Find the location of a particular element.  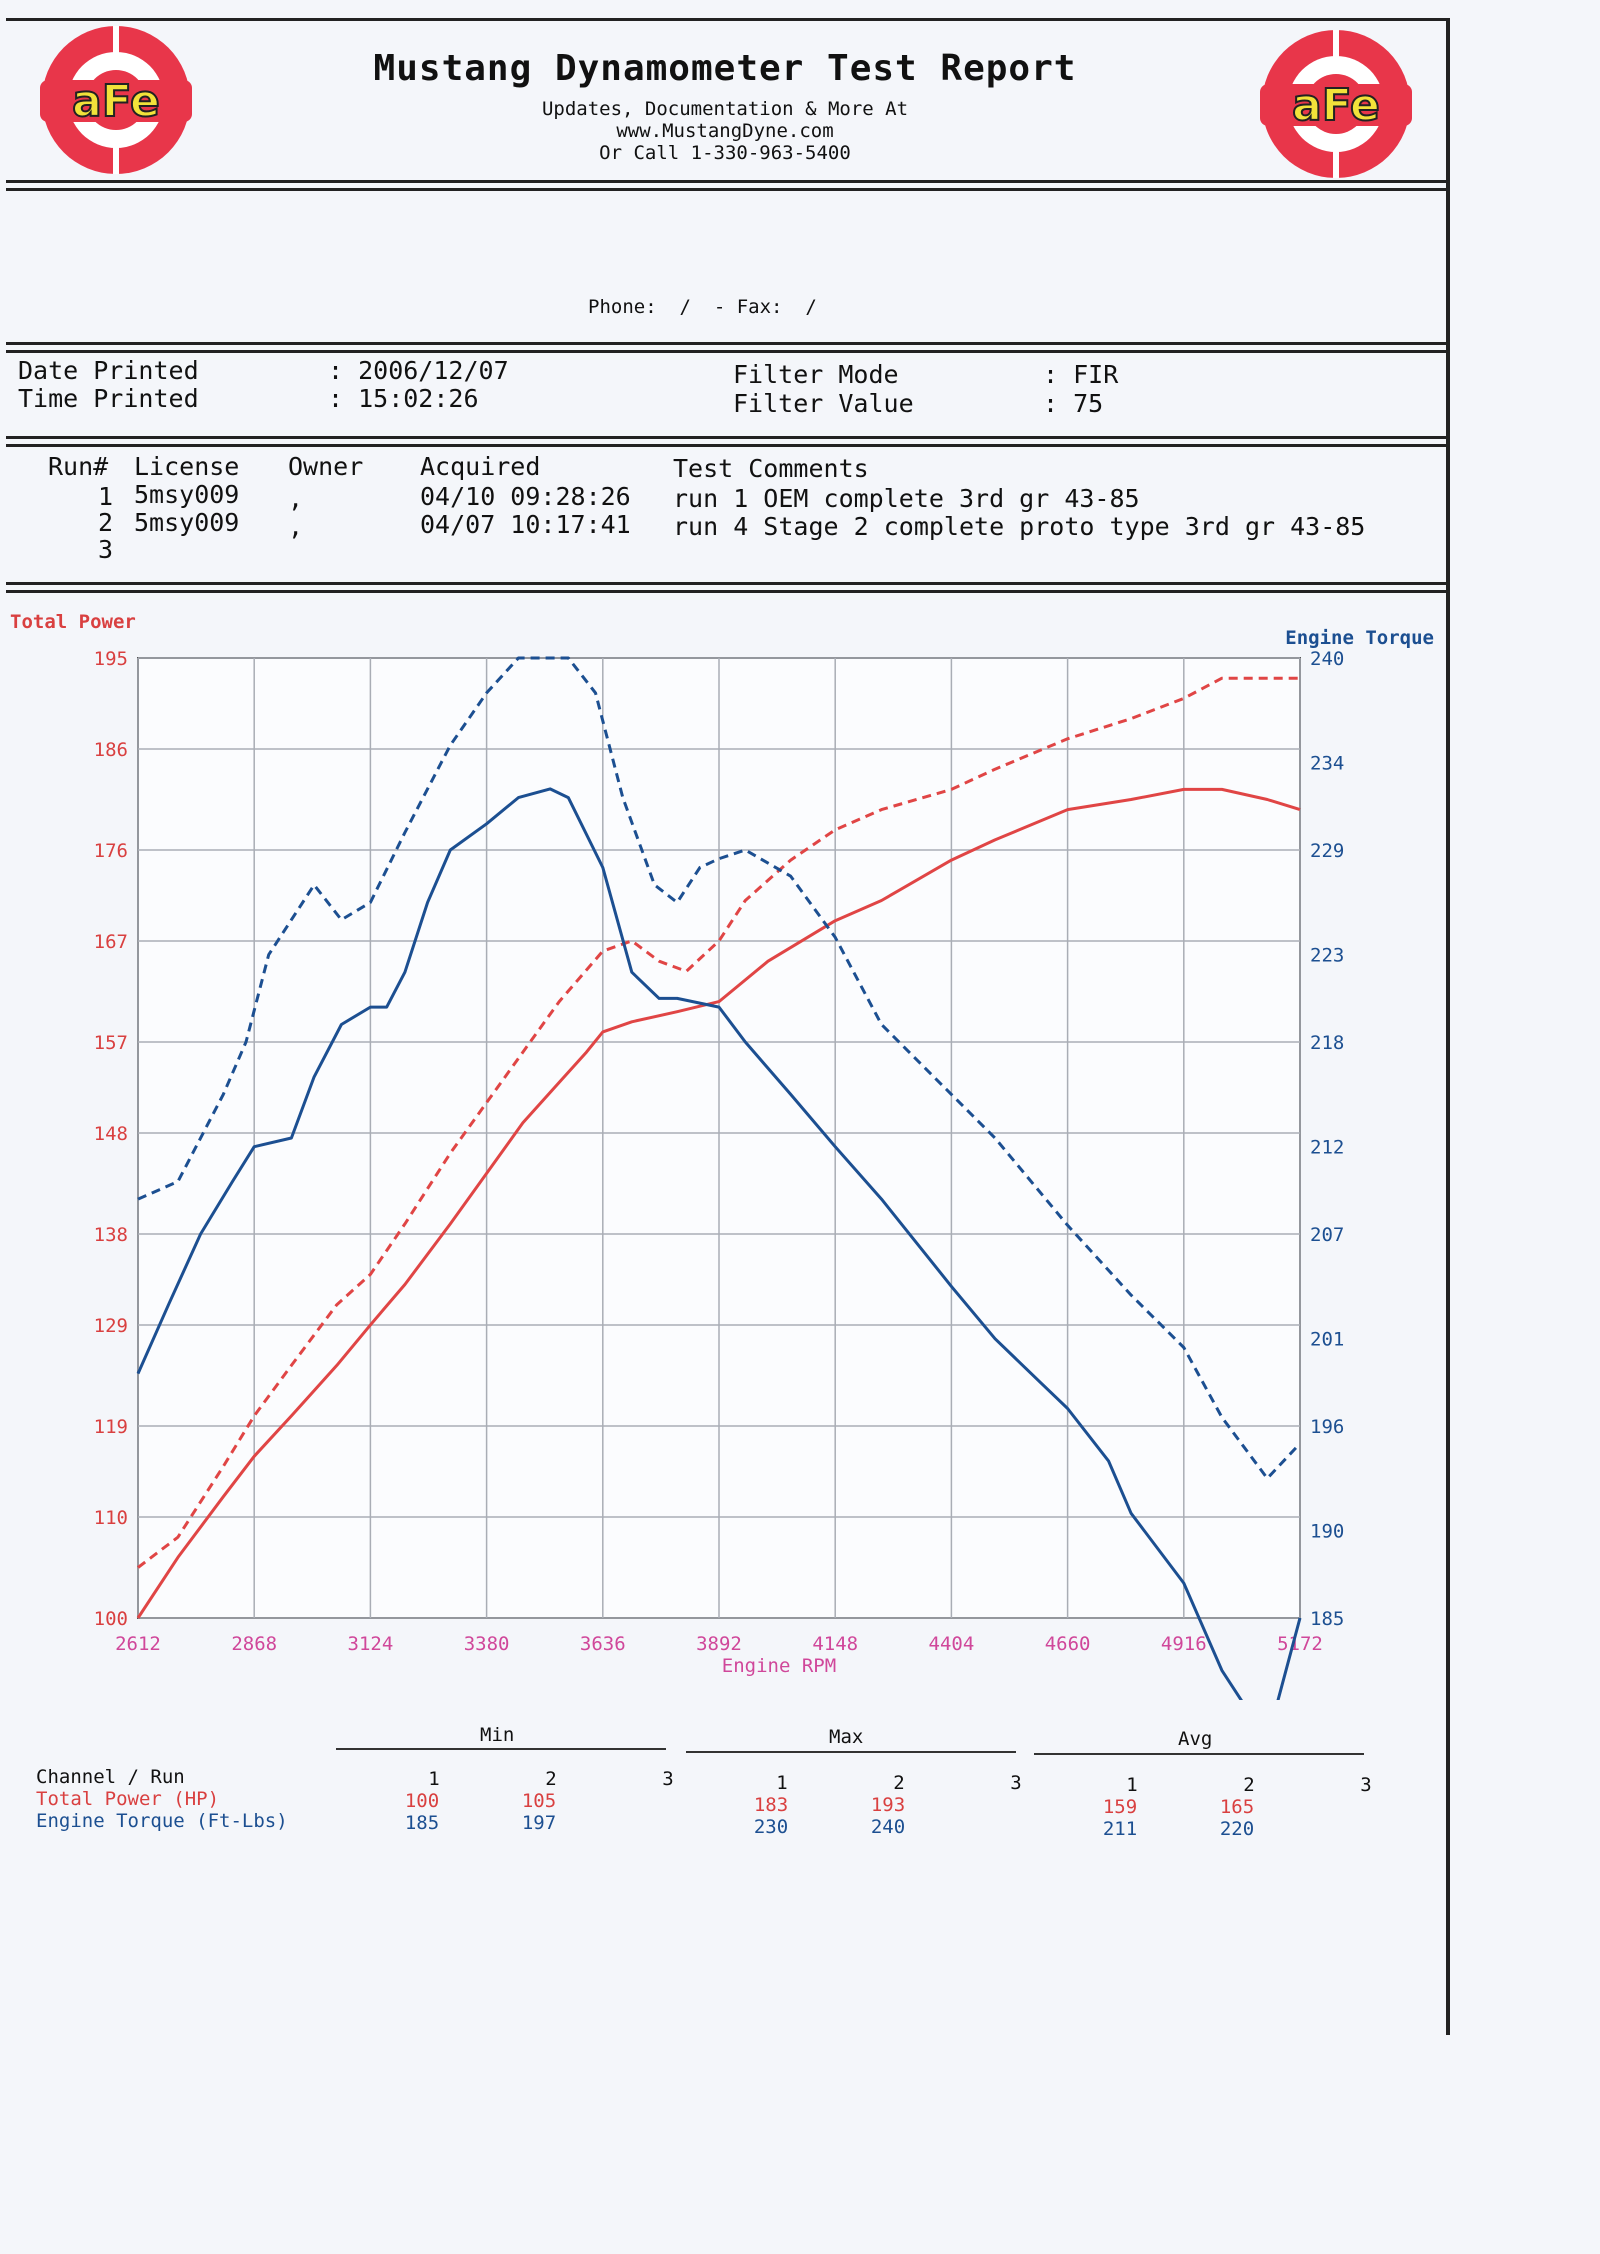

left-tick-label: 119 is located at coordinates (111, 1427).